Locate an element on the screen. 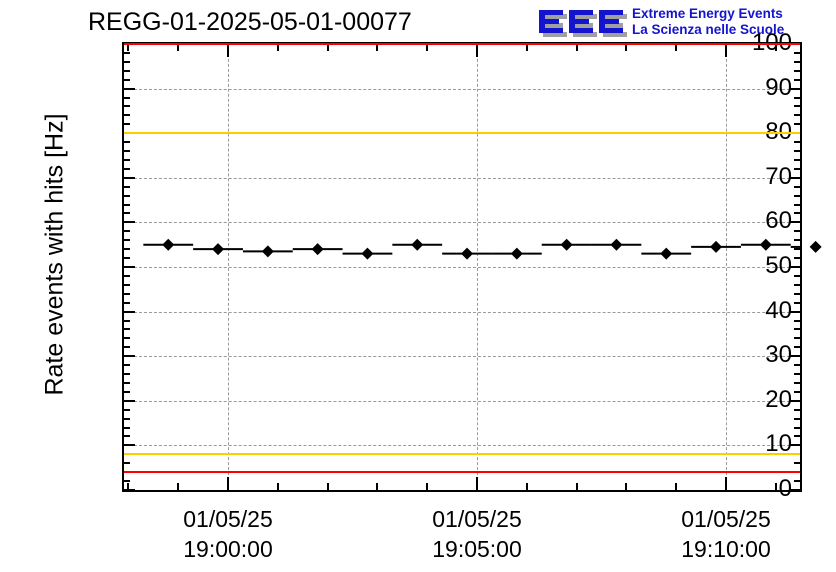 The image size is (836, 572). page-title: REGG-01-2025-05-01-00077 is located at coordinates (250, 22).